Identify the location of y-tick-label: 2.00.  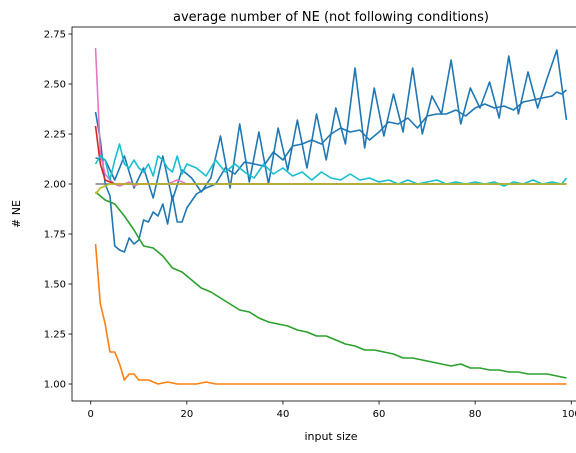
(55, 185).